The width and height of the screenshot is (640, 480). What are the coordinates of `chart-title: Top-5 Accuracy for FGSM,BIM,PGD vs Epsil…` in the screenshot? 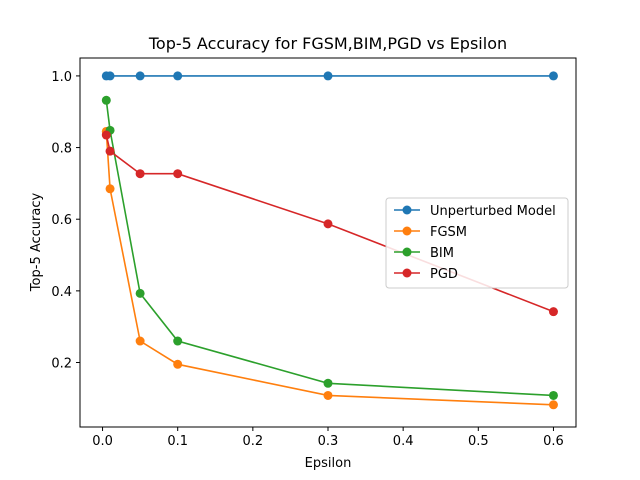 It's located at (327, 43).